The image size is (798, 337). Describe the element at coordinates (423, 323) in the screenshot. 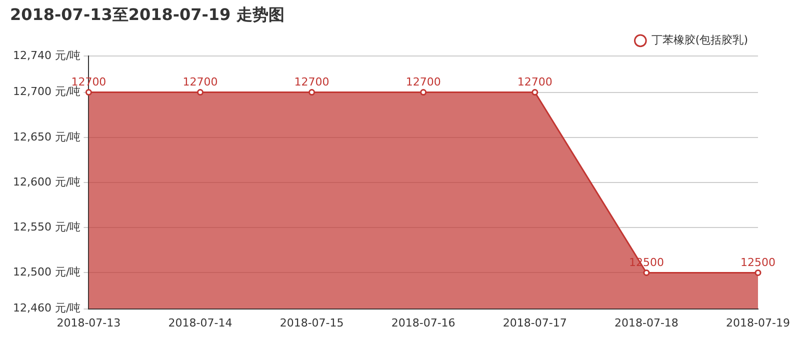

I see `x-tick-label: 2018-07-16` at that location.